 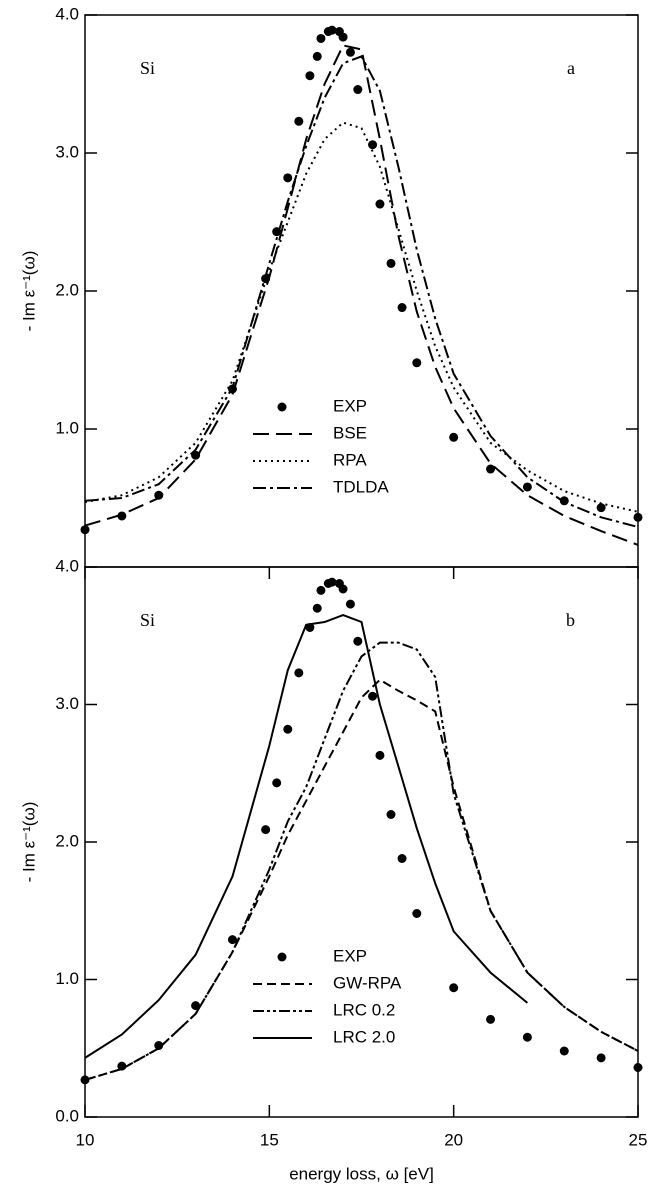 What do you see at coordinates (364, 1009) in the screenshot?
I see `legend-label: LRC 0.2` at bounding box center [364, 1009].